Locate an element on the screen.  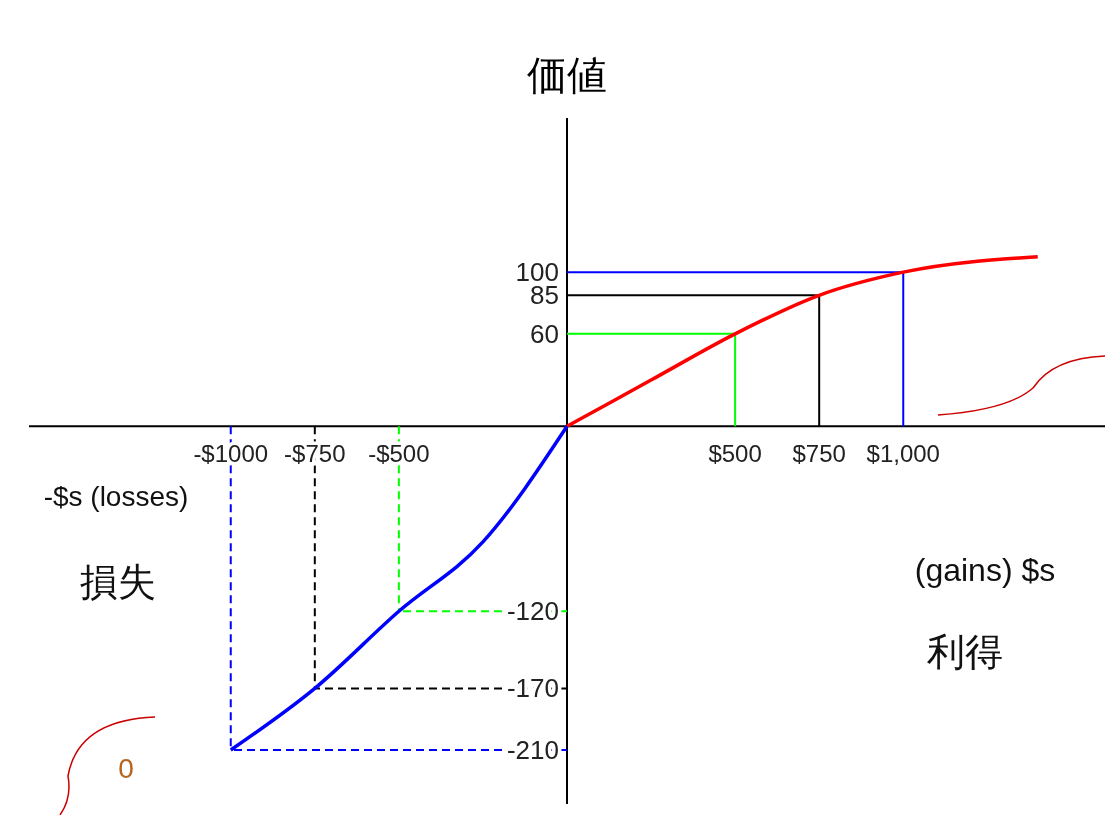
annotation: 0 is located at coordinates (126, 769).